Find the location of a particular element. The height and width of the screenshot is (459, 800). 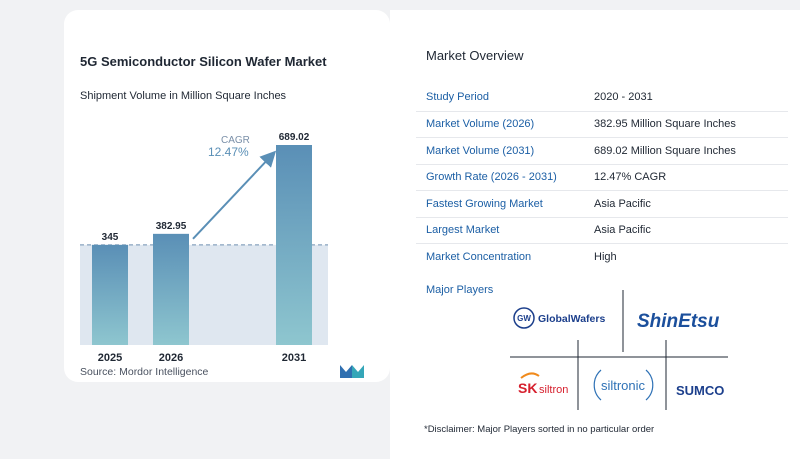

row-value: 689.02 Million Square Inches is located at coordinates (665, 150).